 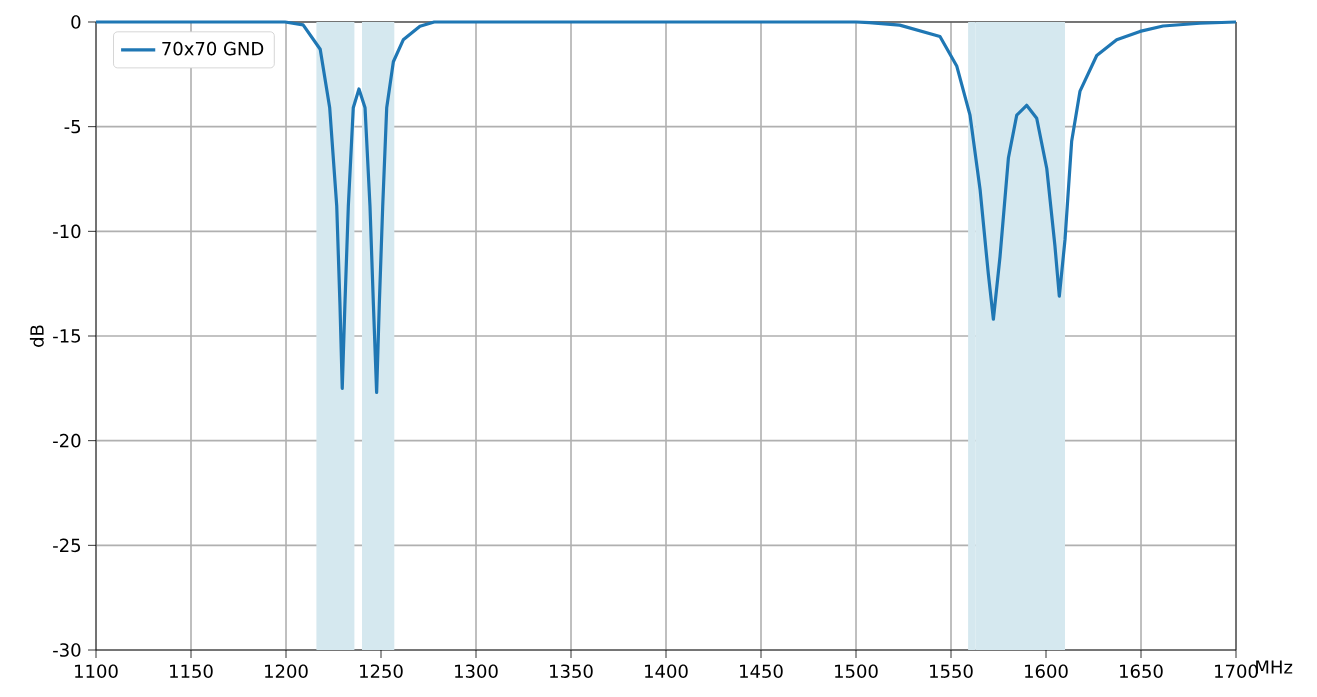 I want to click on x-tick-label: 1450, so click(x=761, y=671).